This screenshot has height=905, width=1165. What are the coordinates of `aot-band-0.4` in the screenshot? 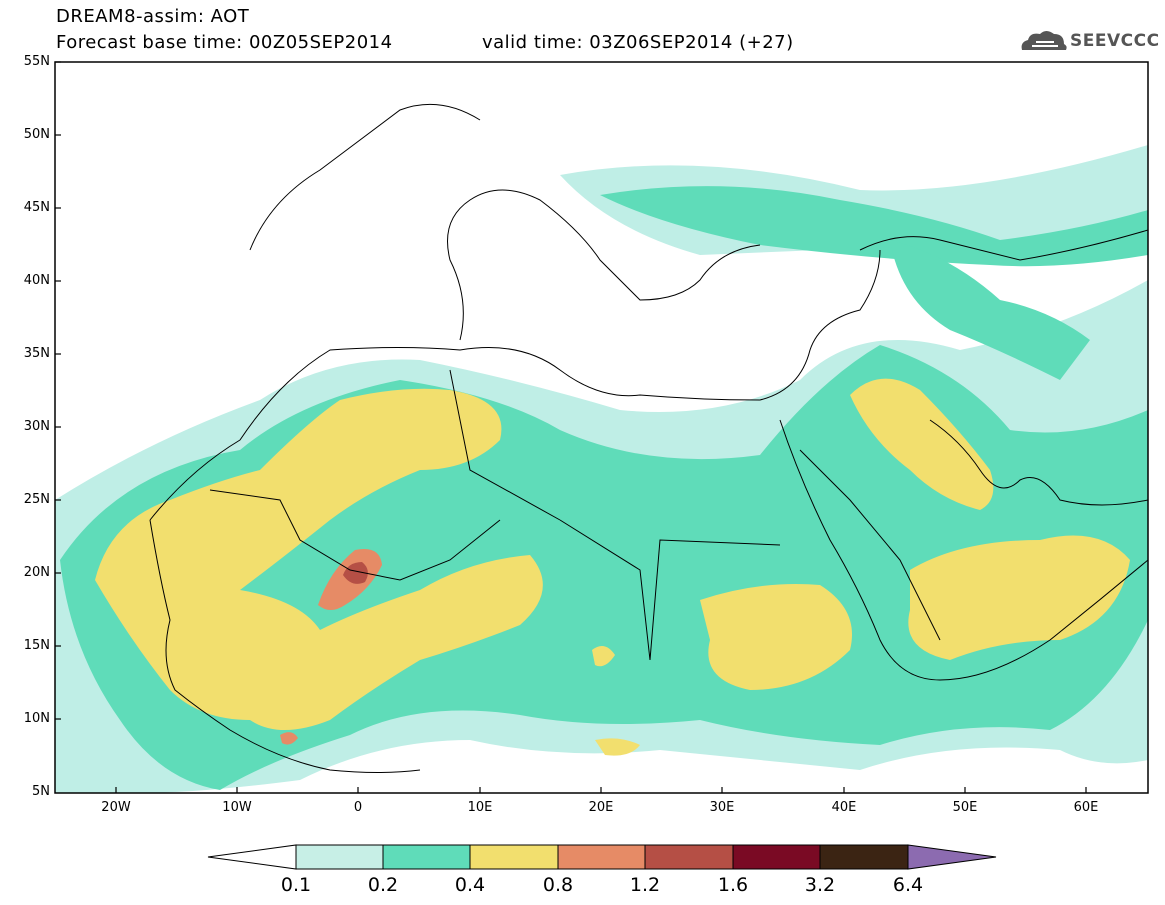 It's located at (319, 559).